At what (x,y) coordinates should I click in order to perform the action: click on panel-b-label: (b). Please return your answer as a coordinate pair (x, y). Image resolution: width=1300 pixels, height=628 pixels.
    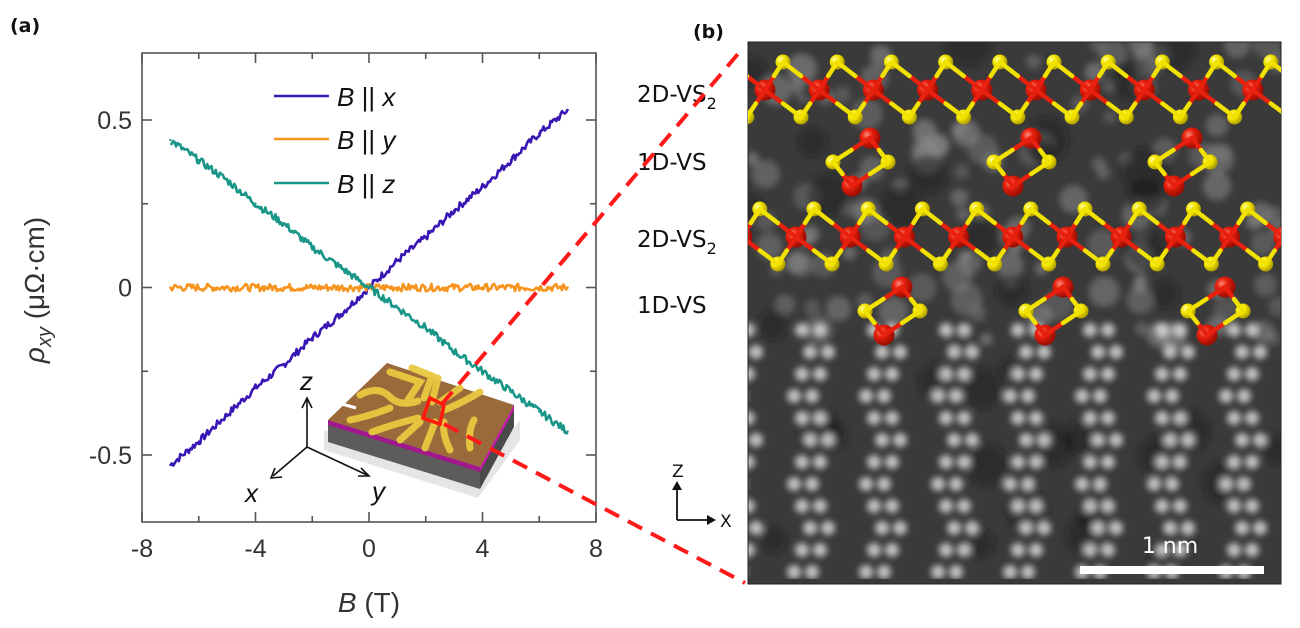
    Looking at the image, I should click on (708, 32).